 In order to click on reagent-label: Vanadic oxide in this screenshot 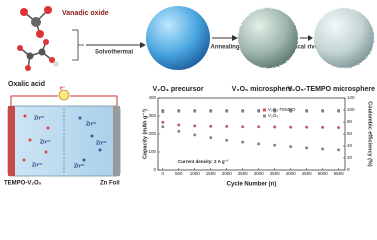, I will do `click(85, 13)`.